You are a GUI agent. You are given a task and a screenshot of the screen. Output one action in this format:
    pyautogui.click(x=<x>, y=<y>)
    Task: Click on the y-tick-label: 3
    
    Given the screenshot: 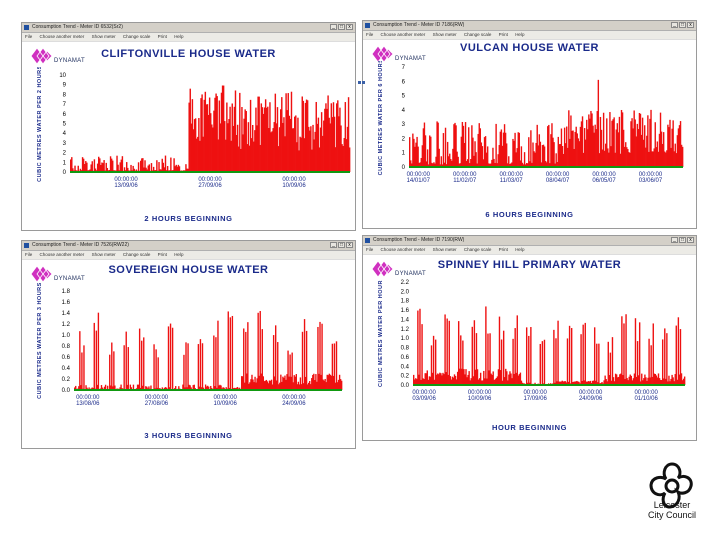 What is the action you would take?
    pyautogui.click(x=65, y=144)
    